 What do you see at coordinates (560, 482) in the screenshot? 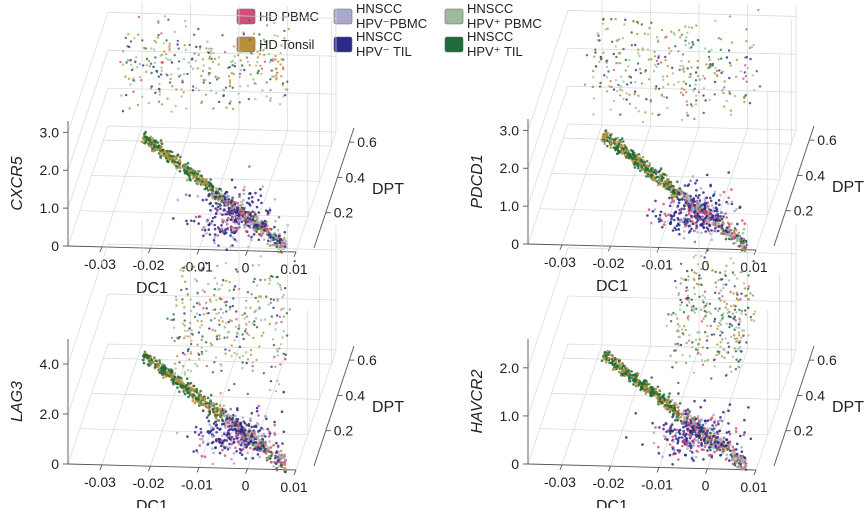
I see `x-tick-label: -0.03` at bounding box center [560, 482].